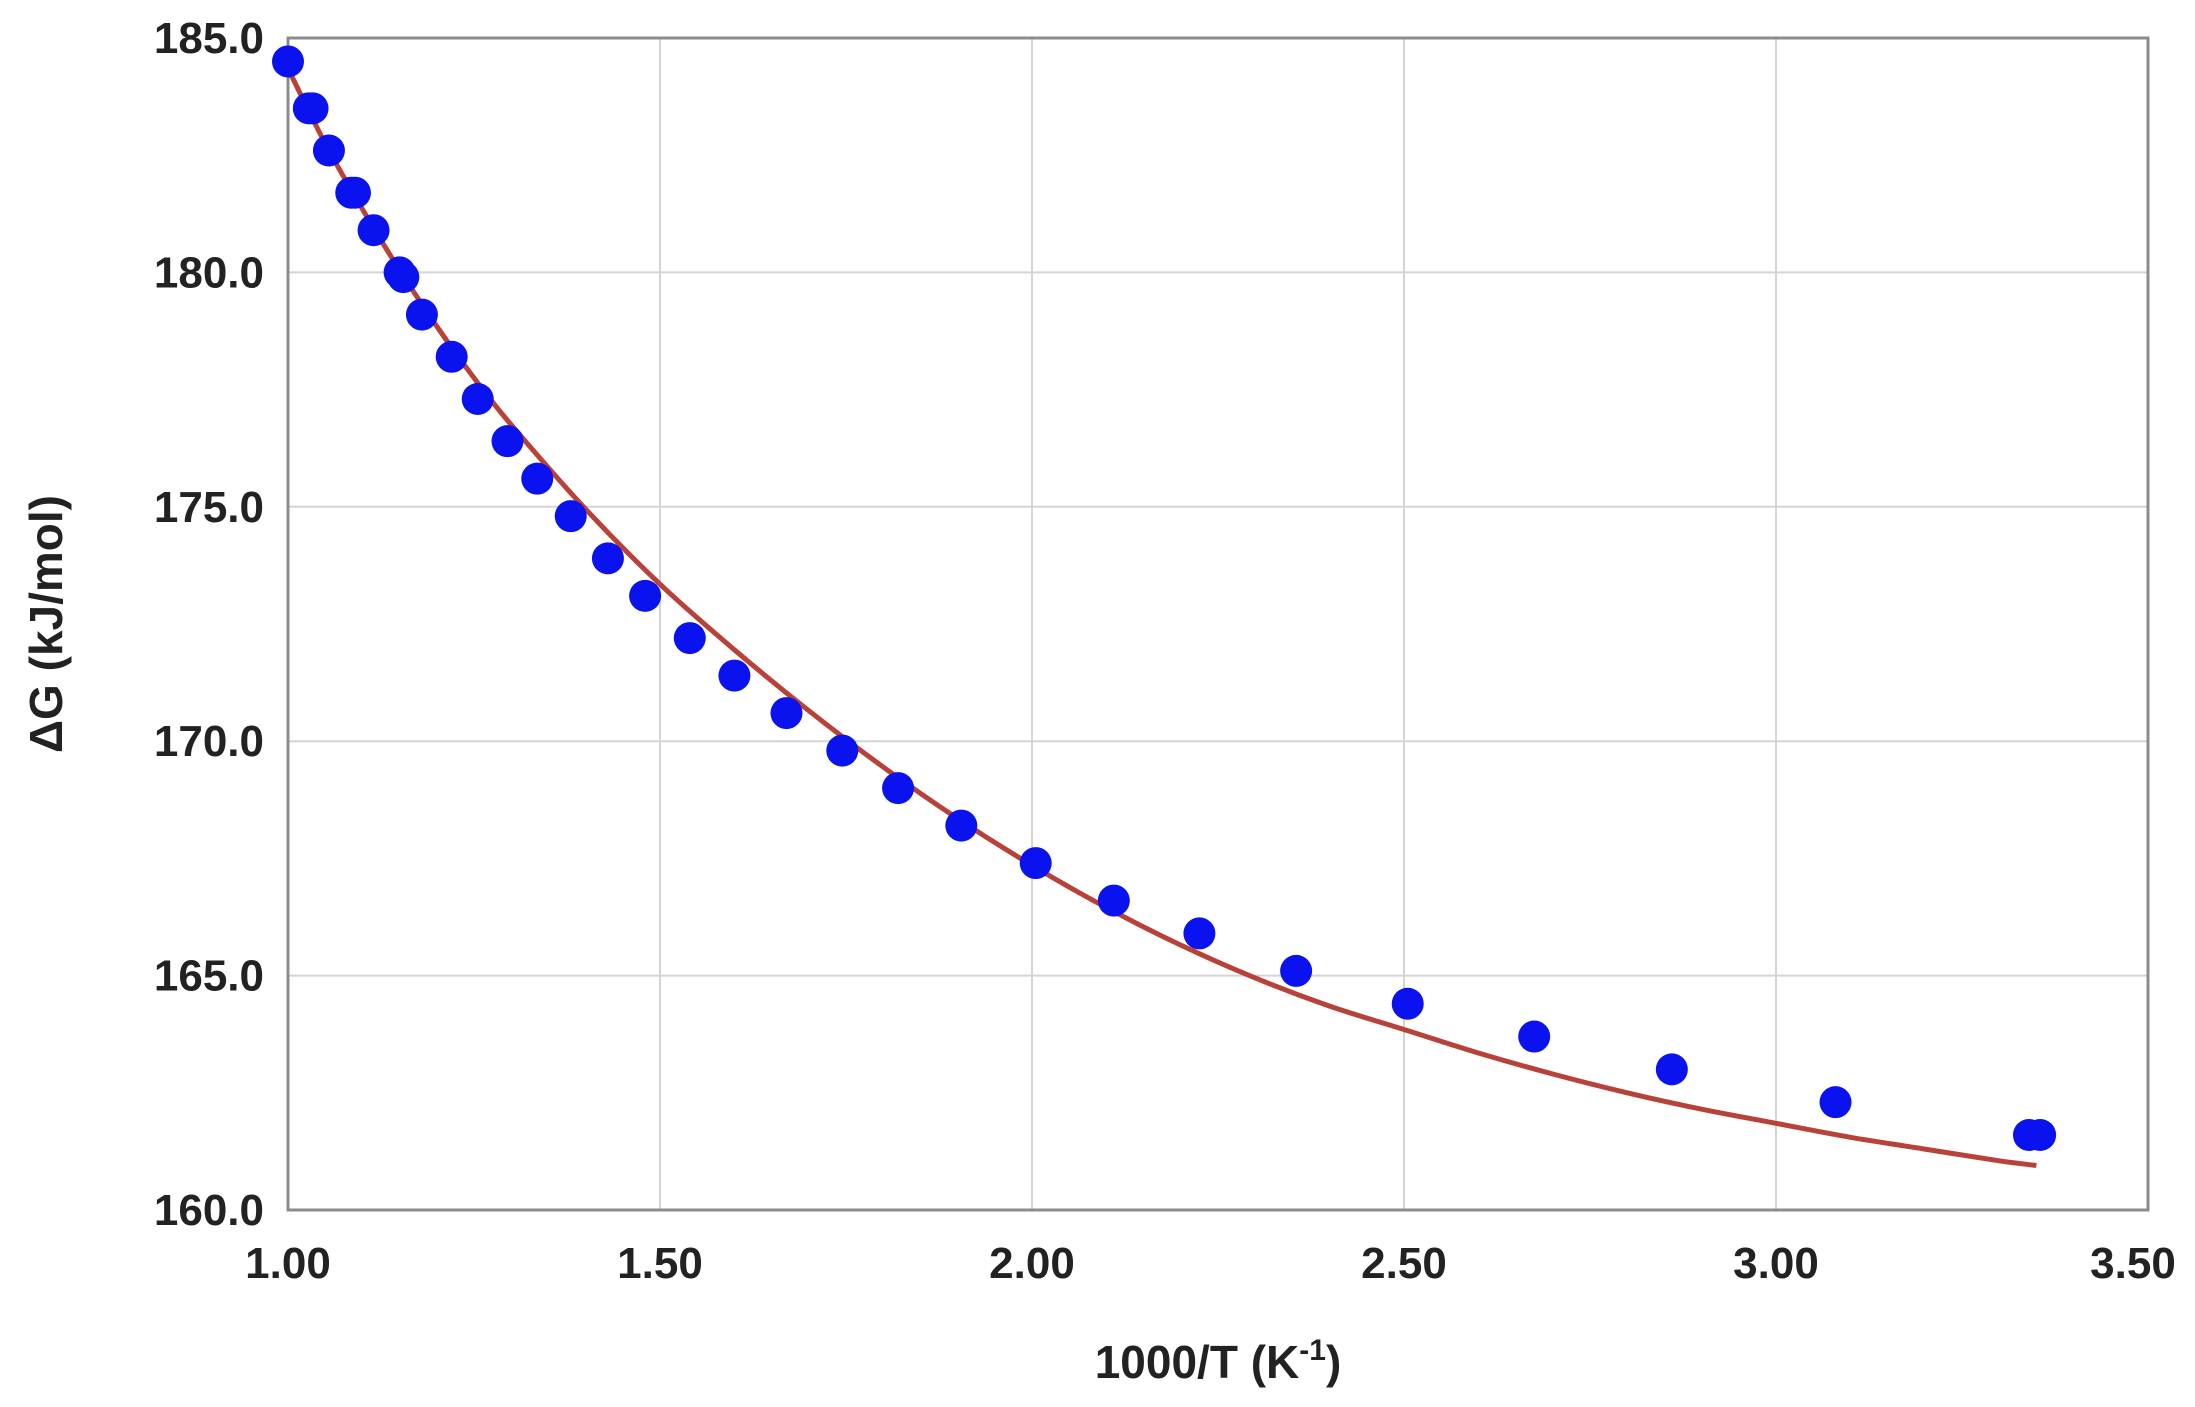 This screenshot has height=1407, width=2195. I want to click on x-tick-label: 1.50, so click(660, 1263).